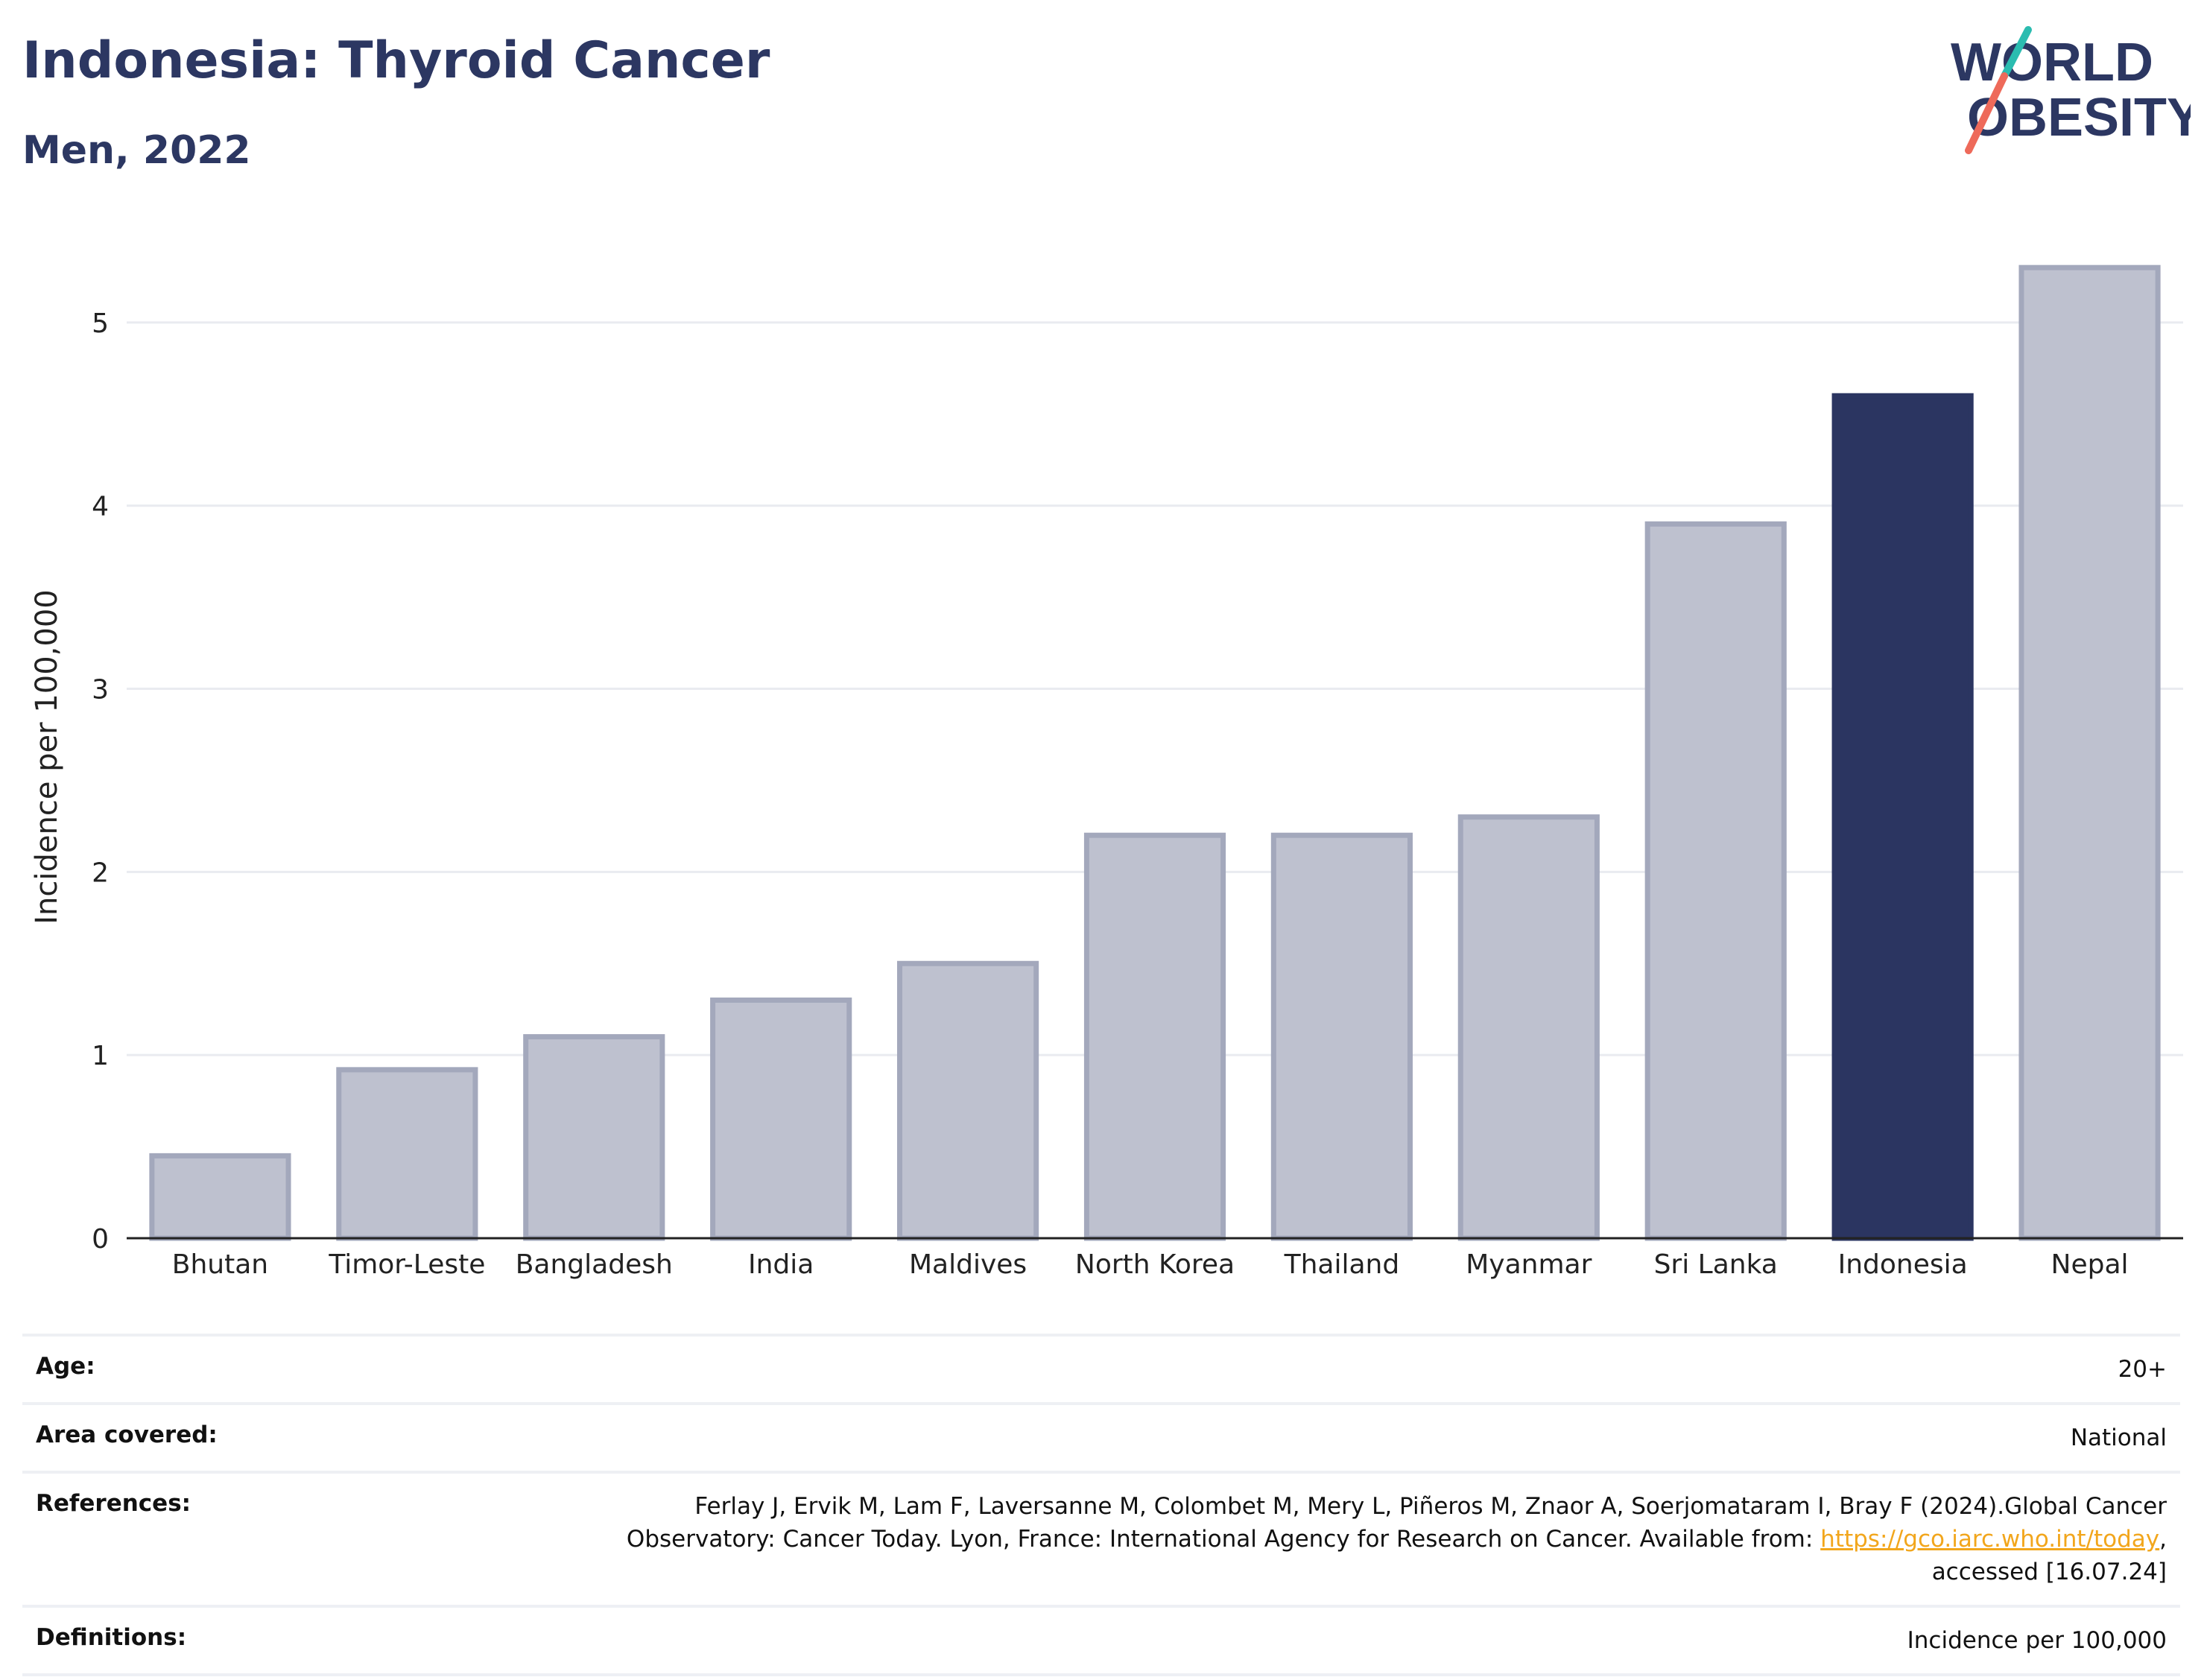  What do you see at coordinates (2090, 1264) in the screenshot?
I see `x-tick-label: Nepal` at bounding box center [2090, 1264].